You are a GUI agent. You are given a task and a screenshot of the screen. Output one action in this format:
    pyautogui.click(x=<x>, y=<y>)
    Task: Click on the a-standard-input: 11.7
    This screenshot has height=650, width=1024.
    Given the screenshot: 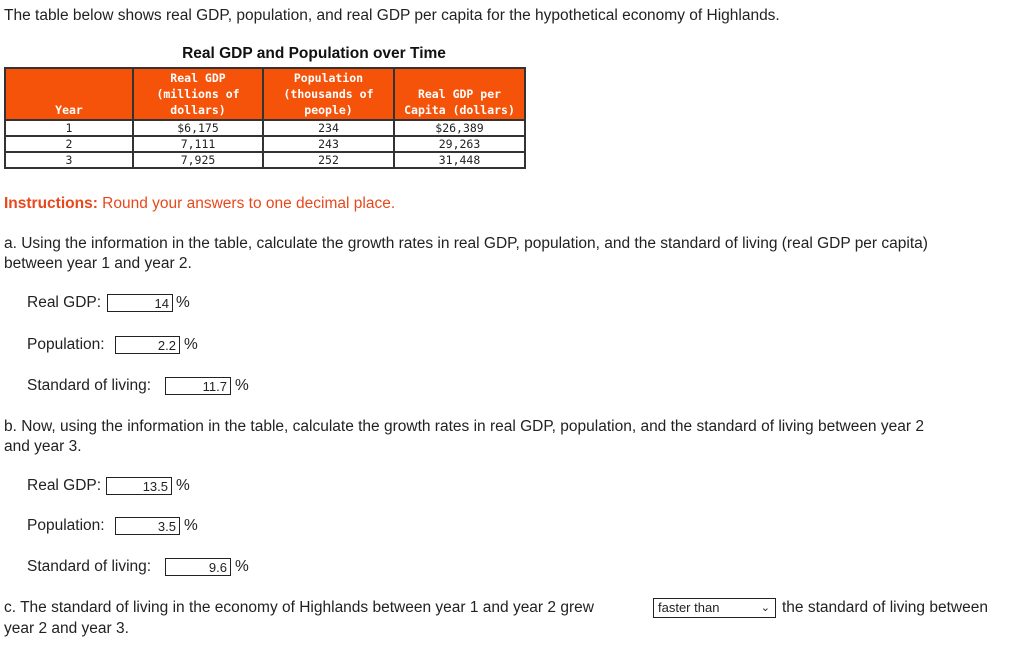 What is the action you would take?
    pyautogui.click(x=198, y=386)
    